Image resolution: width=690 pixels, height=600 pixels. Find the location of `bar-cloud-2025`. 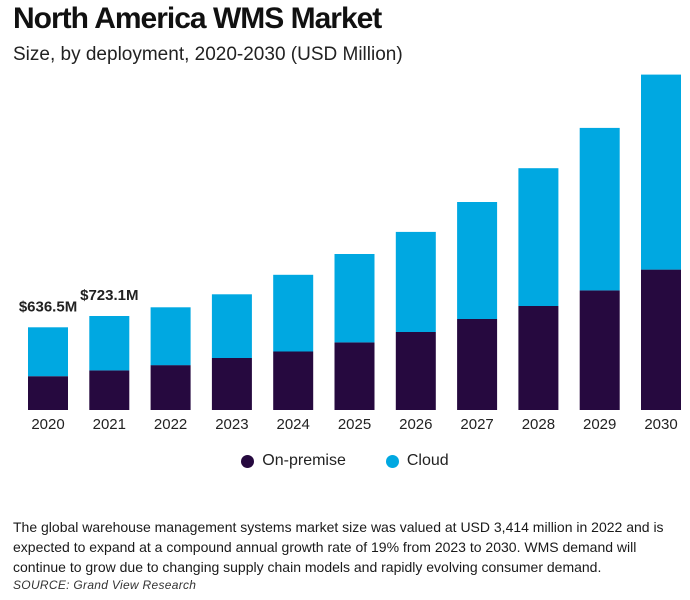

bar-cloud-2025 is located at coordinates (354, 298).